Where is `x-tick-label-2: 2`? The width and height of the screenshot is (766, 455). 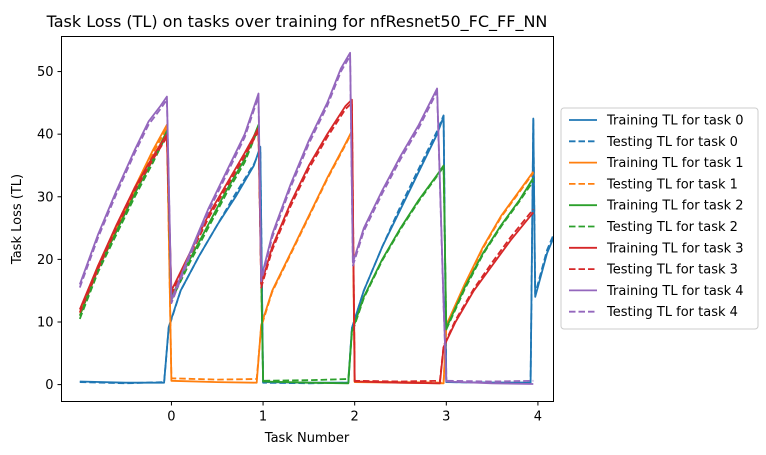
x-tick-label-2: 2 is located at coordinates (355, 417).